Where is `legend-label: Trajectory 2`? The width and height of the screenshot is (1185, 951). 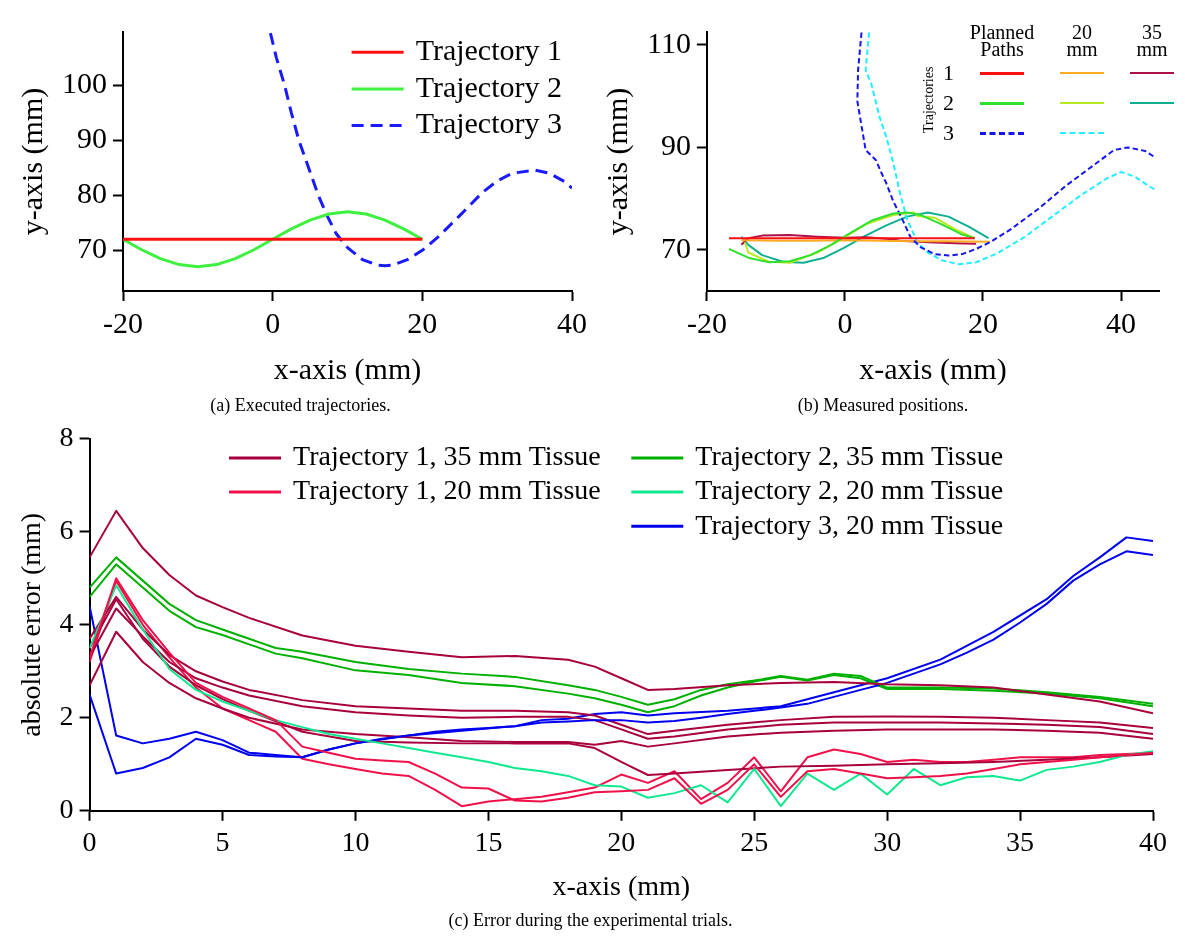 legend-label: Trajectory 2 is located at coordinates (489, 86).